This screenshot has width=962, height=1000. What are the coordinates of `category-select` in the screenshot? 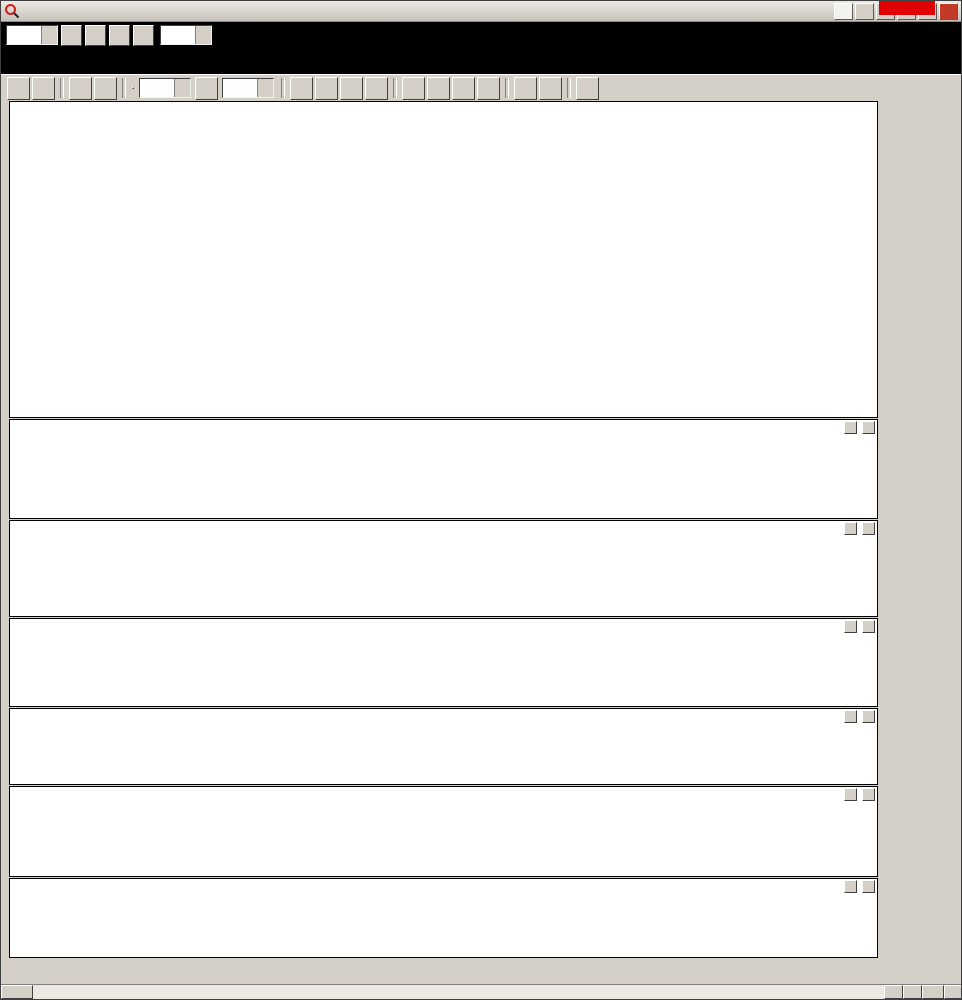 It's located at (186, 35).